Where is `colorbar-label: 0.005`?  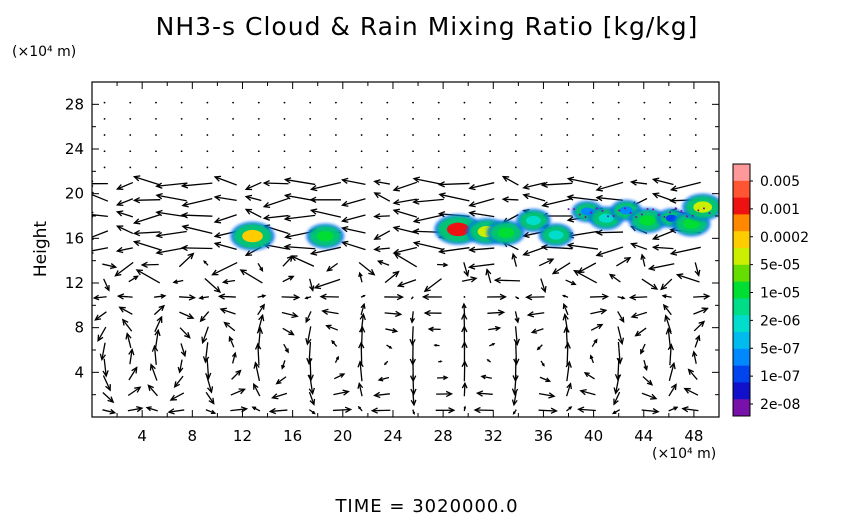 colorbar-label: 0.005 is located at coordinates (780, 182).